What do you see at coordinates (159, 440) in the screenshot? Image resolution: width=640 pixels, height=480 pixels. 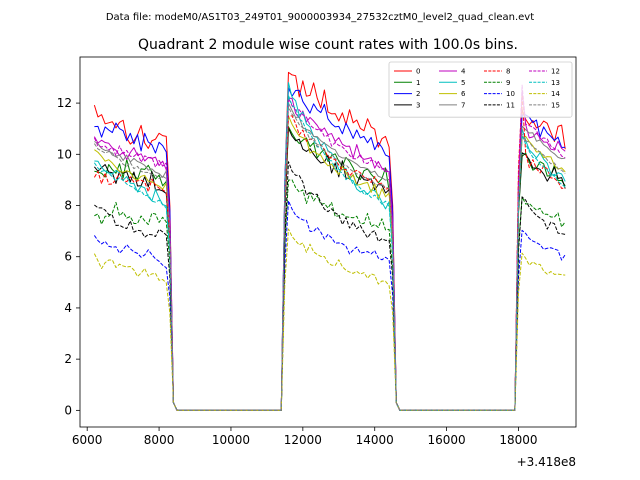 I see `x-tick-label: 8000` at bounding box center [159, 440].